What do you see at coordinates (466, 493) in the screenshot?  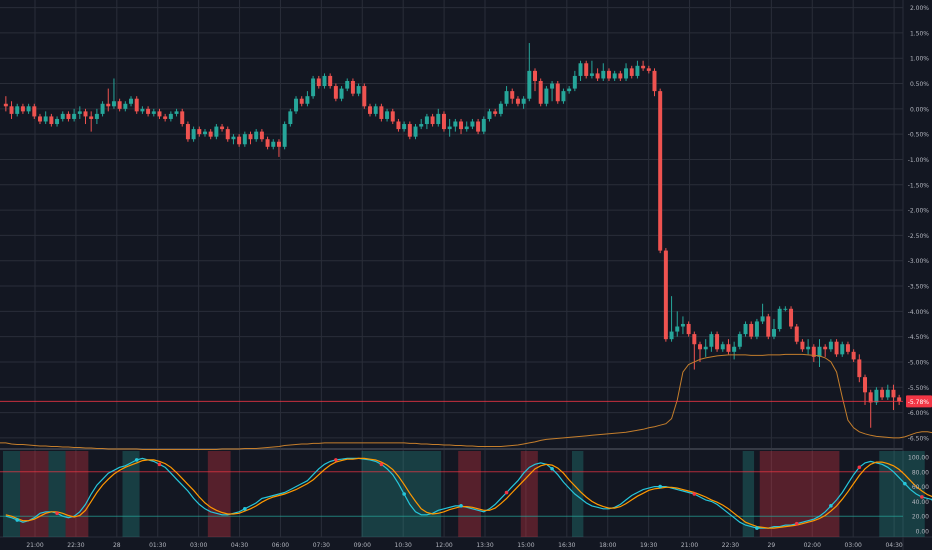 I see `stochastic-pane` at bounding box center [466, 493].